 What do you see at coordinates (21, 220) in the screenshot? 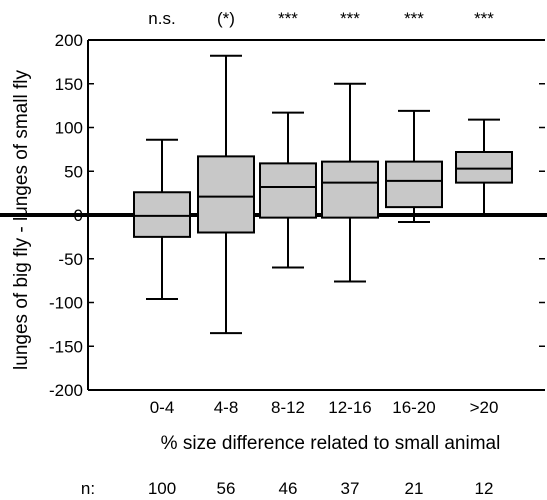
I see `y-axis-label: lunges of big fly - lunges of small fly` at bounding box center [21, 220].